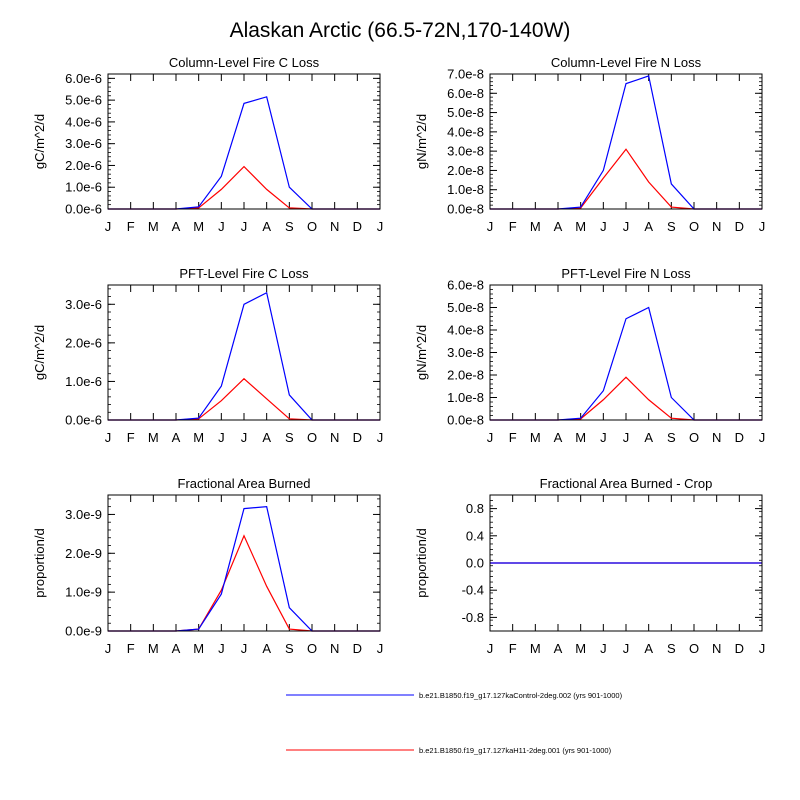 The height and width of the screenshot is (800, 800). What do you see at coordinates (475, 508) in the screenshot?
I see `y-tick-label: 0.8` at bounding box center [475, 508].